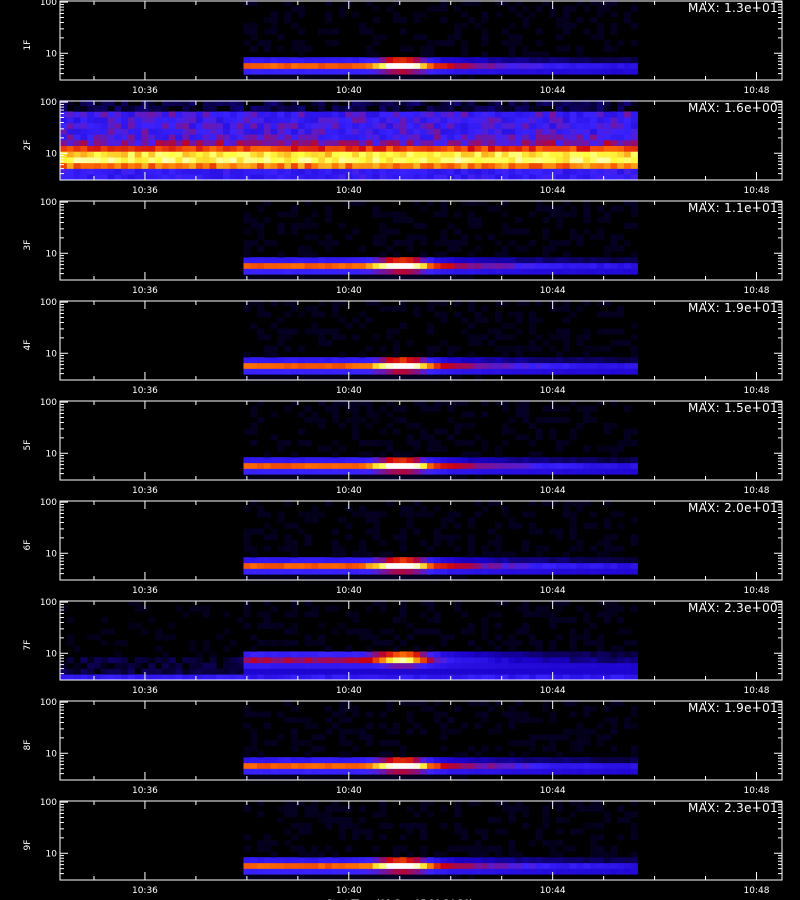 The width and height of the screenshot is (800, 900). I want to click on x-tick-label: 10:44, so click(553, 91).